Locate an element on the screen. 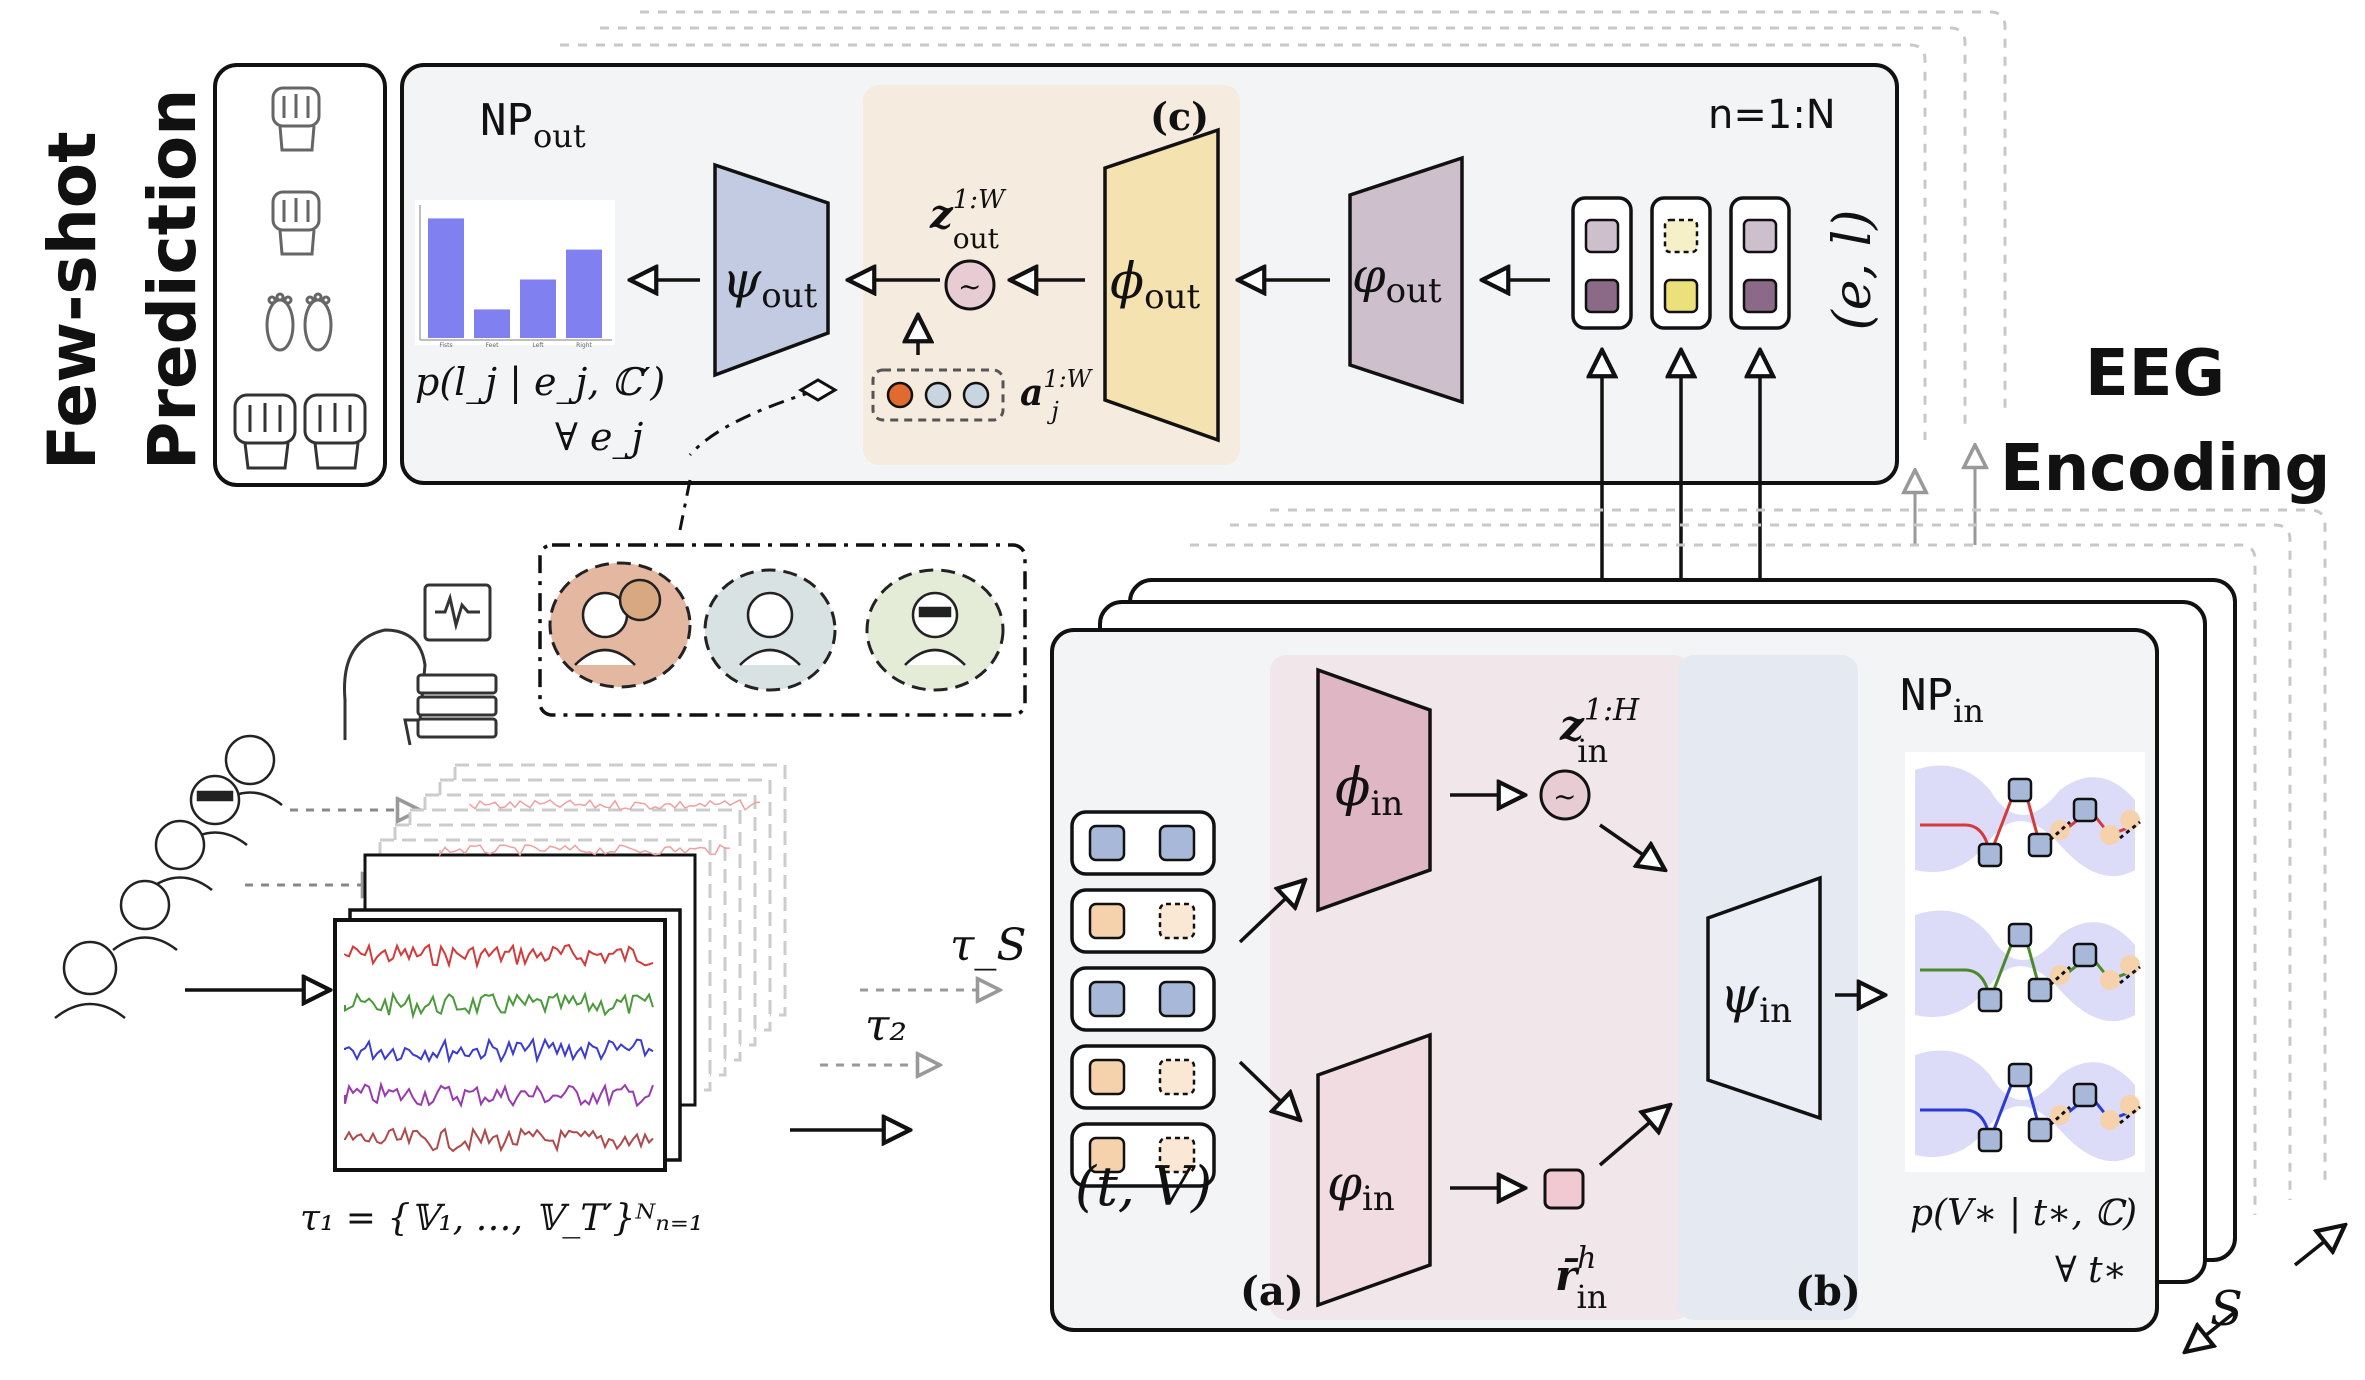  bar-right is located at coordinates (584, 293).